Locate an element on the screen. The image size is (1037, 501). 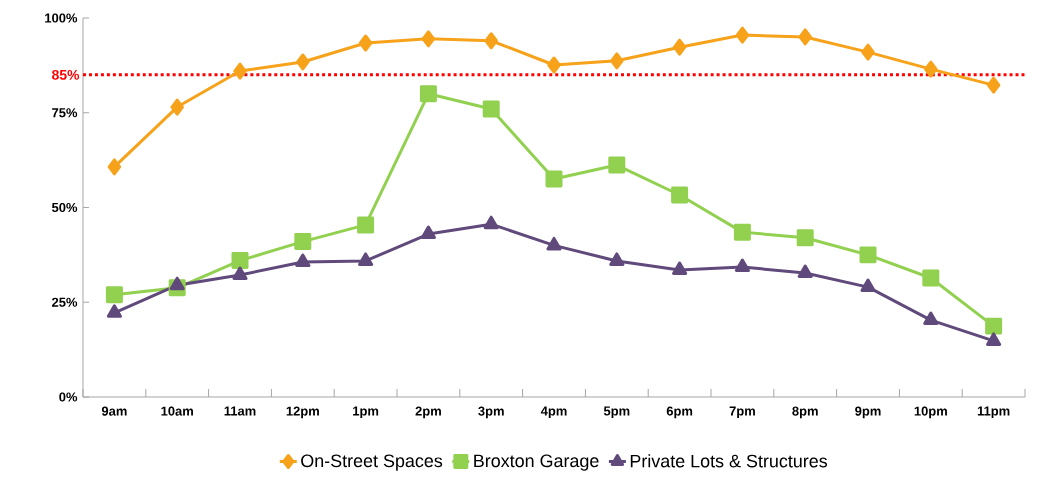
legend-label: On-Street Spaces is located at coordinates (372, 462).